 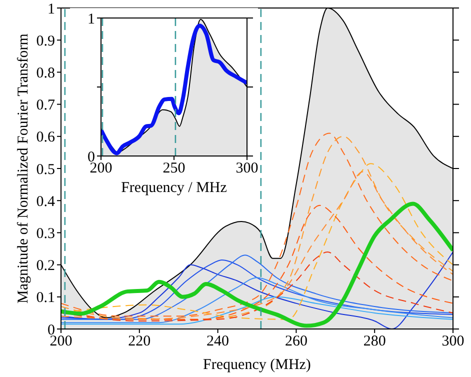 What do you see at coordinates (23, 168) in the screenshot?
I see `y-axis-title: Magnitude of Normalized Fourier Transform` at bounding box center [23, 168].